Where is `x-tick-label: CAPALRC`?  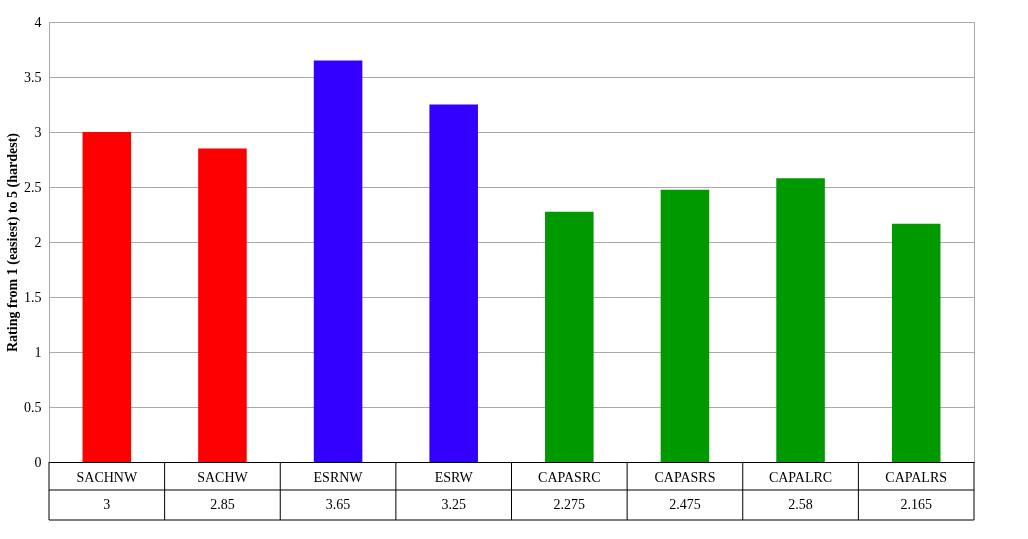
x-tick-label: CAPALRC is located at coordinates (800, 477).